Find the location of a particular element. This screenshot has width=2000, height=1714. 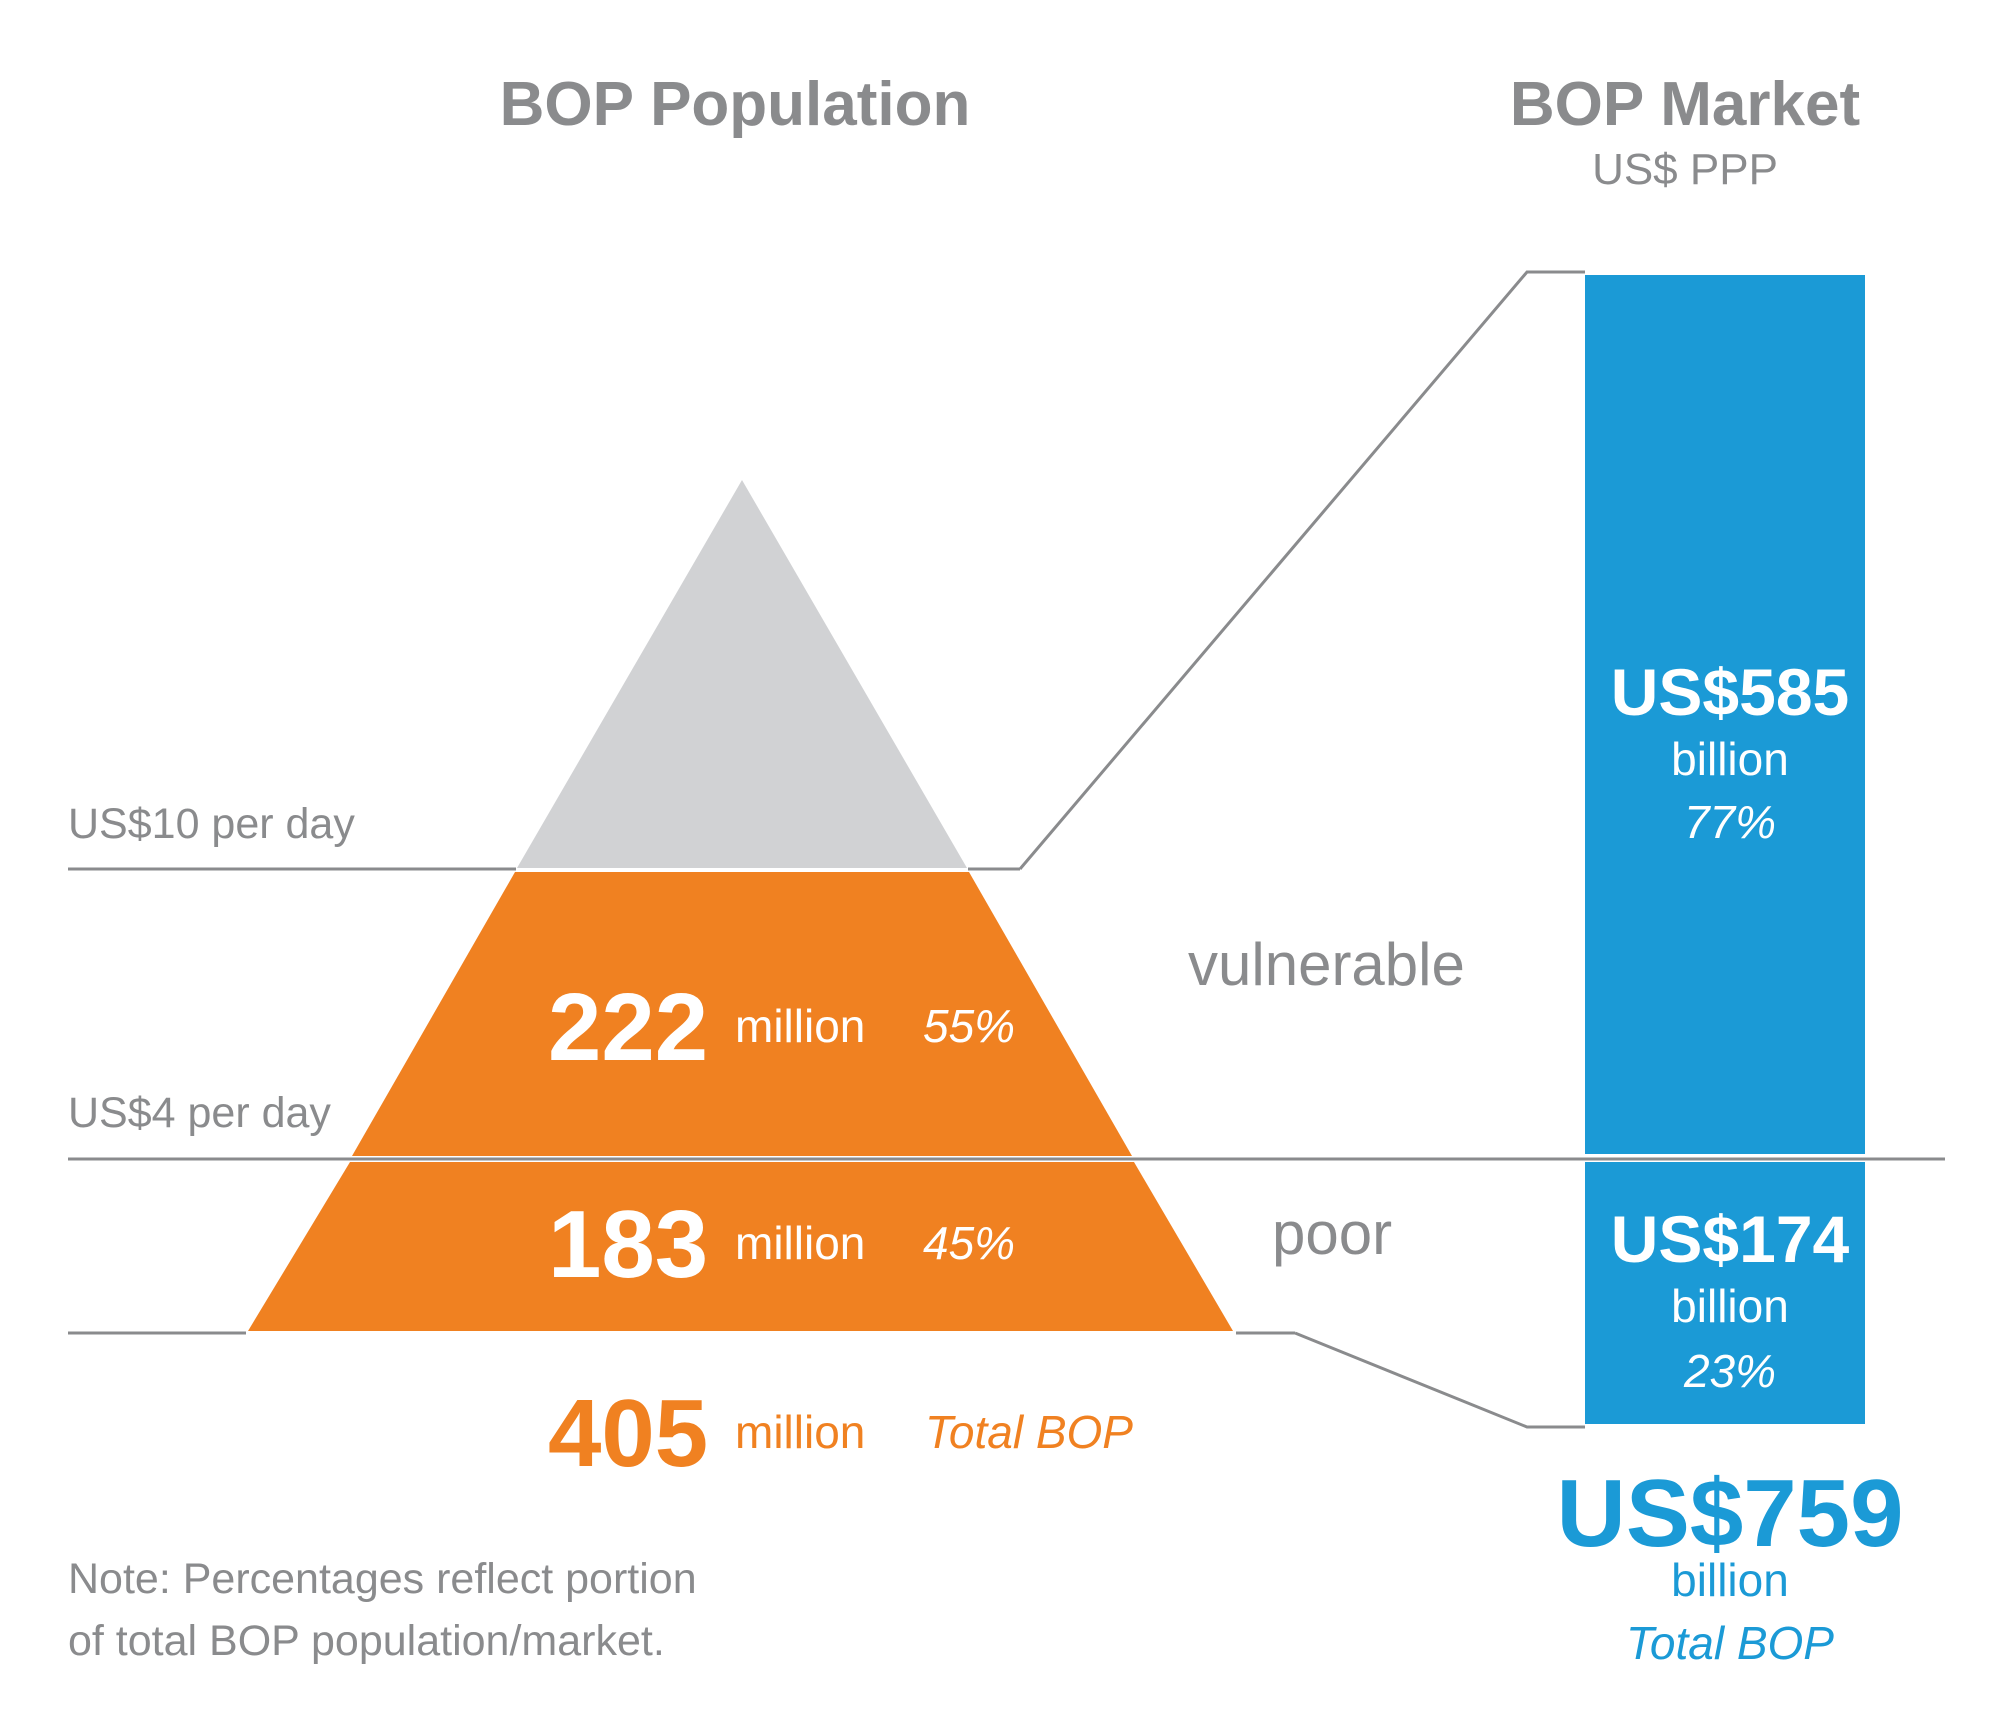

population-total-label: Total BOP is located at coordinates (1029, 1432).